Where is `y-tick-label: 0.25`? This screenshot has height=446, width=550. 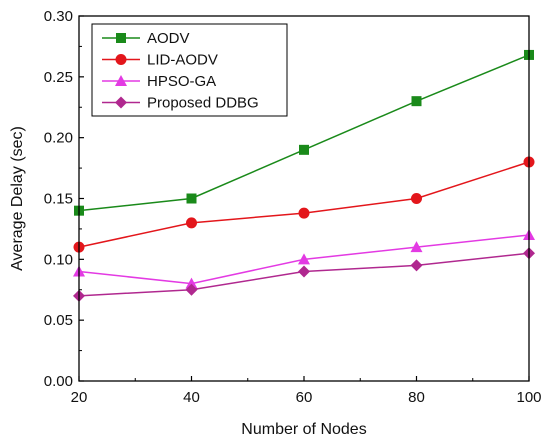
y-tick-label: 0.25 is located at coordinates (58, 77).